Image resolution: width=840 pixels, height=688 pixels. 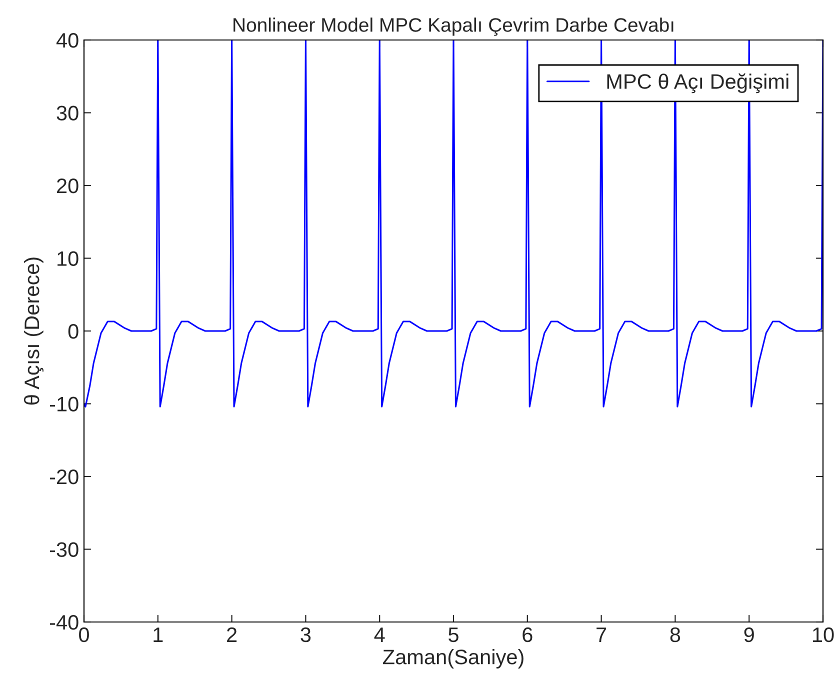 I want to click on legend-label: MPC θ Açı Değişimi, so click(x=697, y=83).